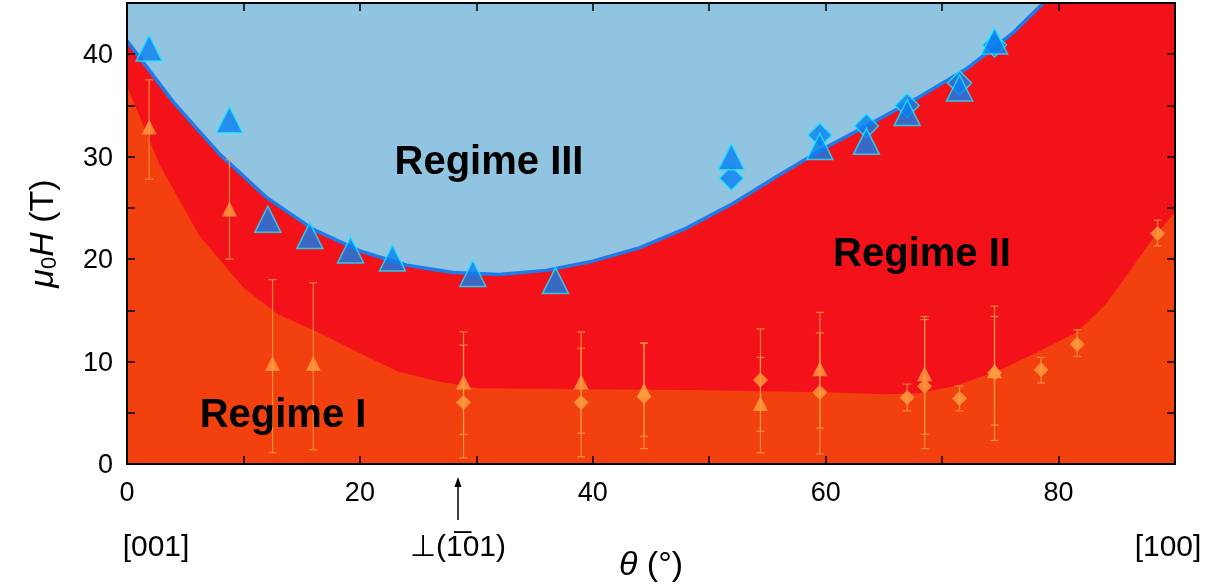 The image size is (1217, 585). I want to click on x-tick-label: 60, so click(825, 491).